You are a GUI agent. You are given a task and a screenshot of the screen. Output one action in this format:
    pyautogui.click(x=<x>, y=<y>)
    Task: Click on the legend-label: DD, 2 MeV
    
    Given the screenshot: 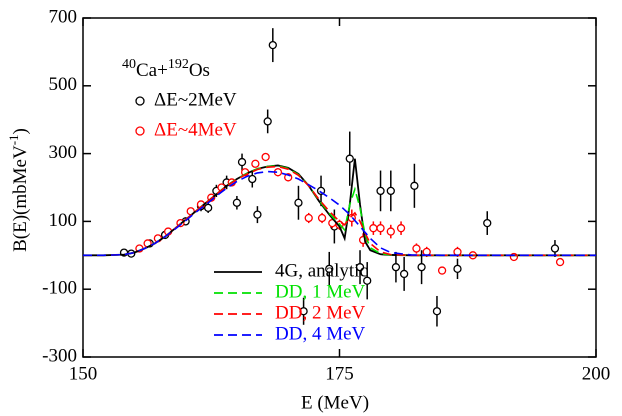 What is the action you would take?
    pyautogui.click(x=320, y=312)
    